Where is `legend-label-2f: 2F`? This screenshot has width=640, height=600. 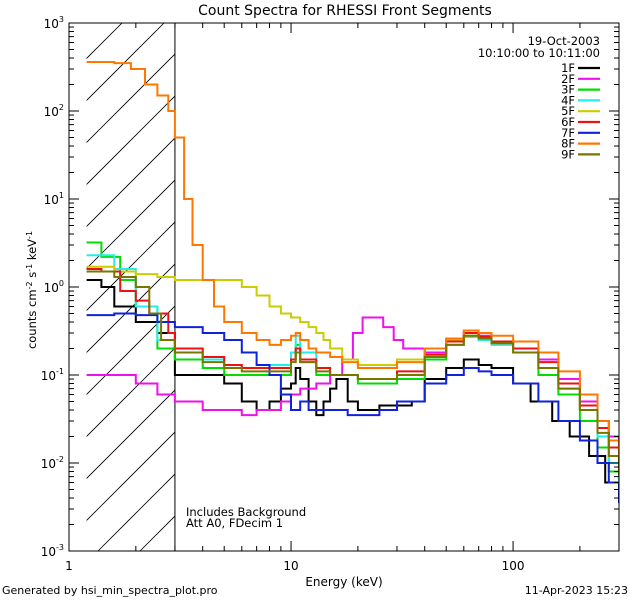 legend-label-2f: 2F is located at coordinates (568, 79).